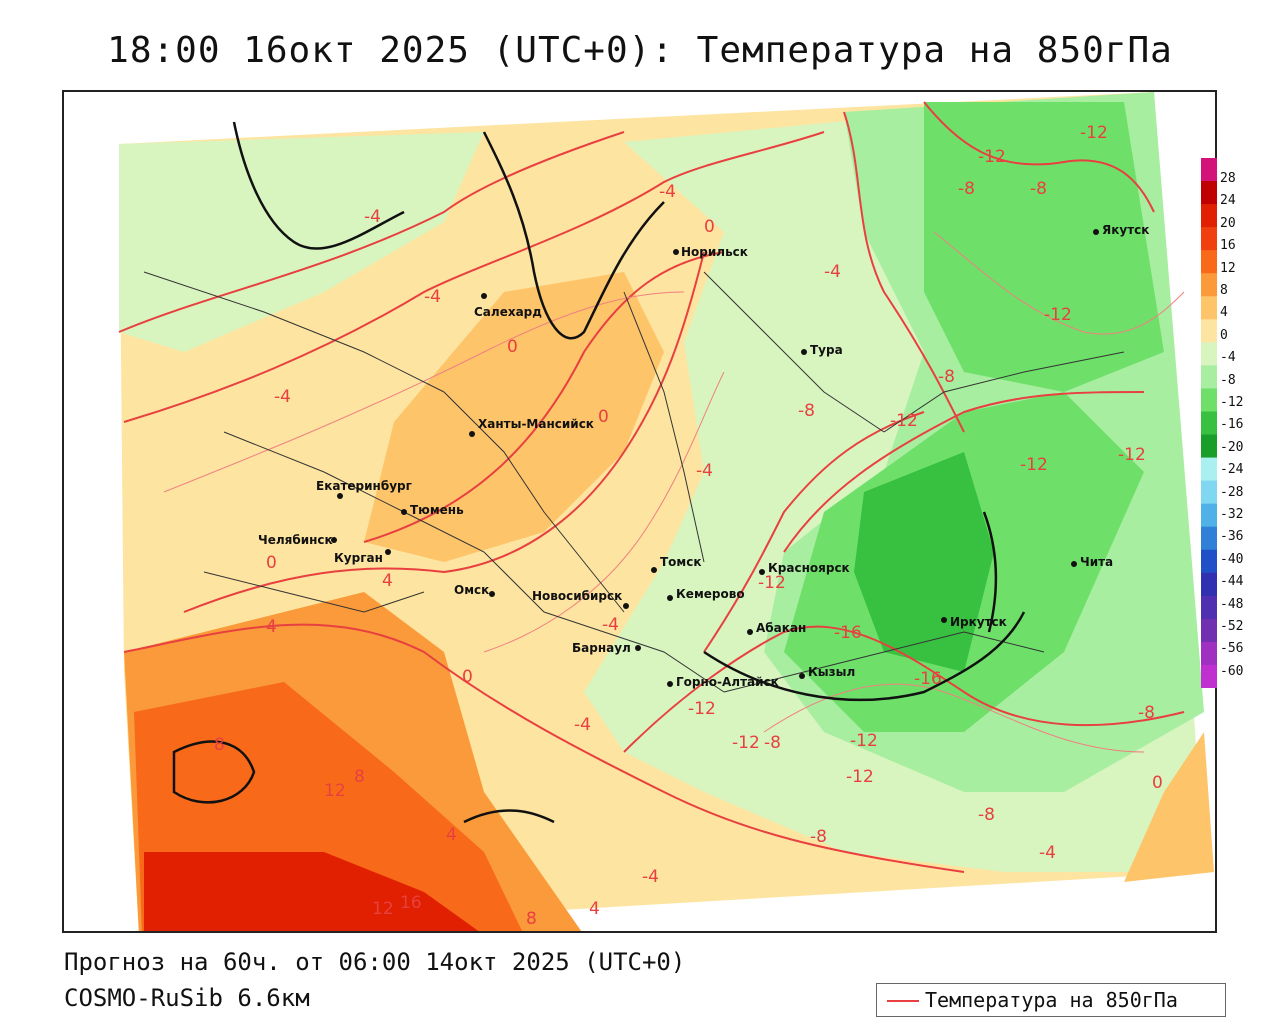 Image resolution: width=1280 pixels, height=1024 pixels. Describe the element at coordinates (1096, 562) in the screenshot. I see `city-label: Чита` at that location.